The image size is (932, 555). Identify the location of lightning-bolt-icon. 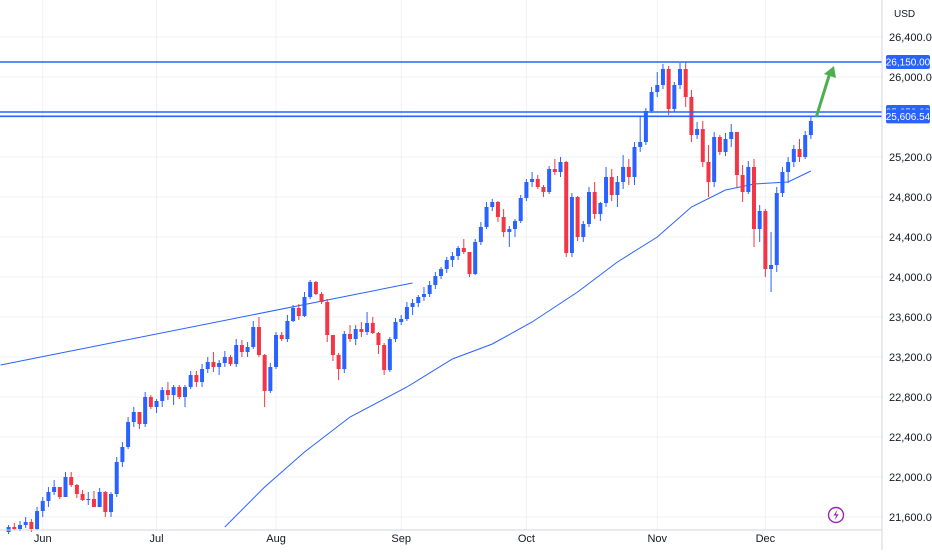
(836, 515).